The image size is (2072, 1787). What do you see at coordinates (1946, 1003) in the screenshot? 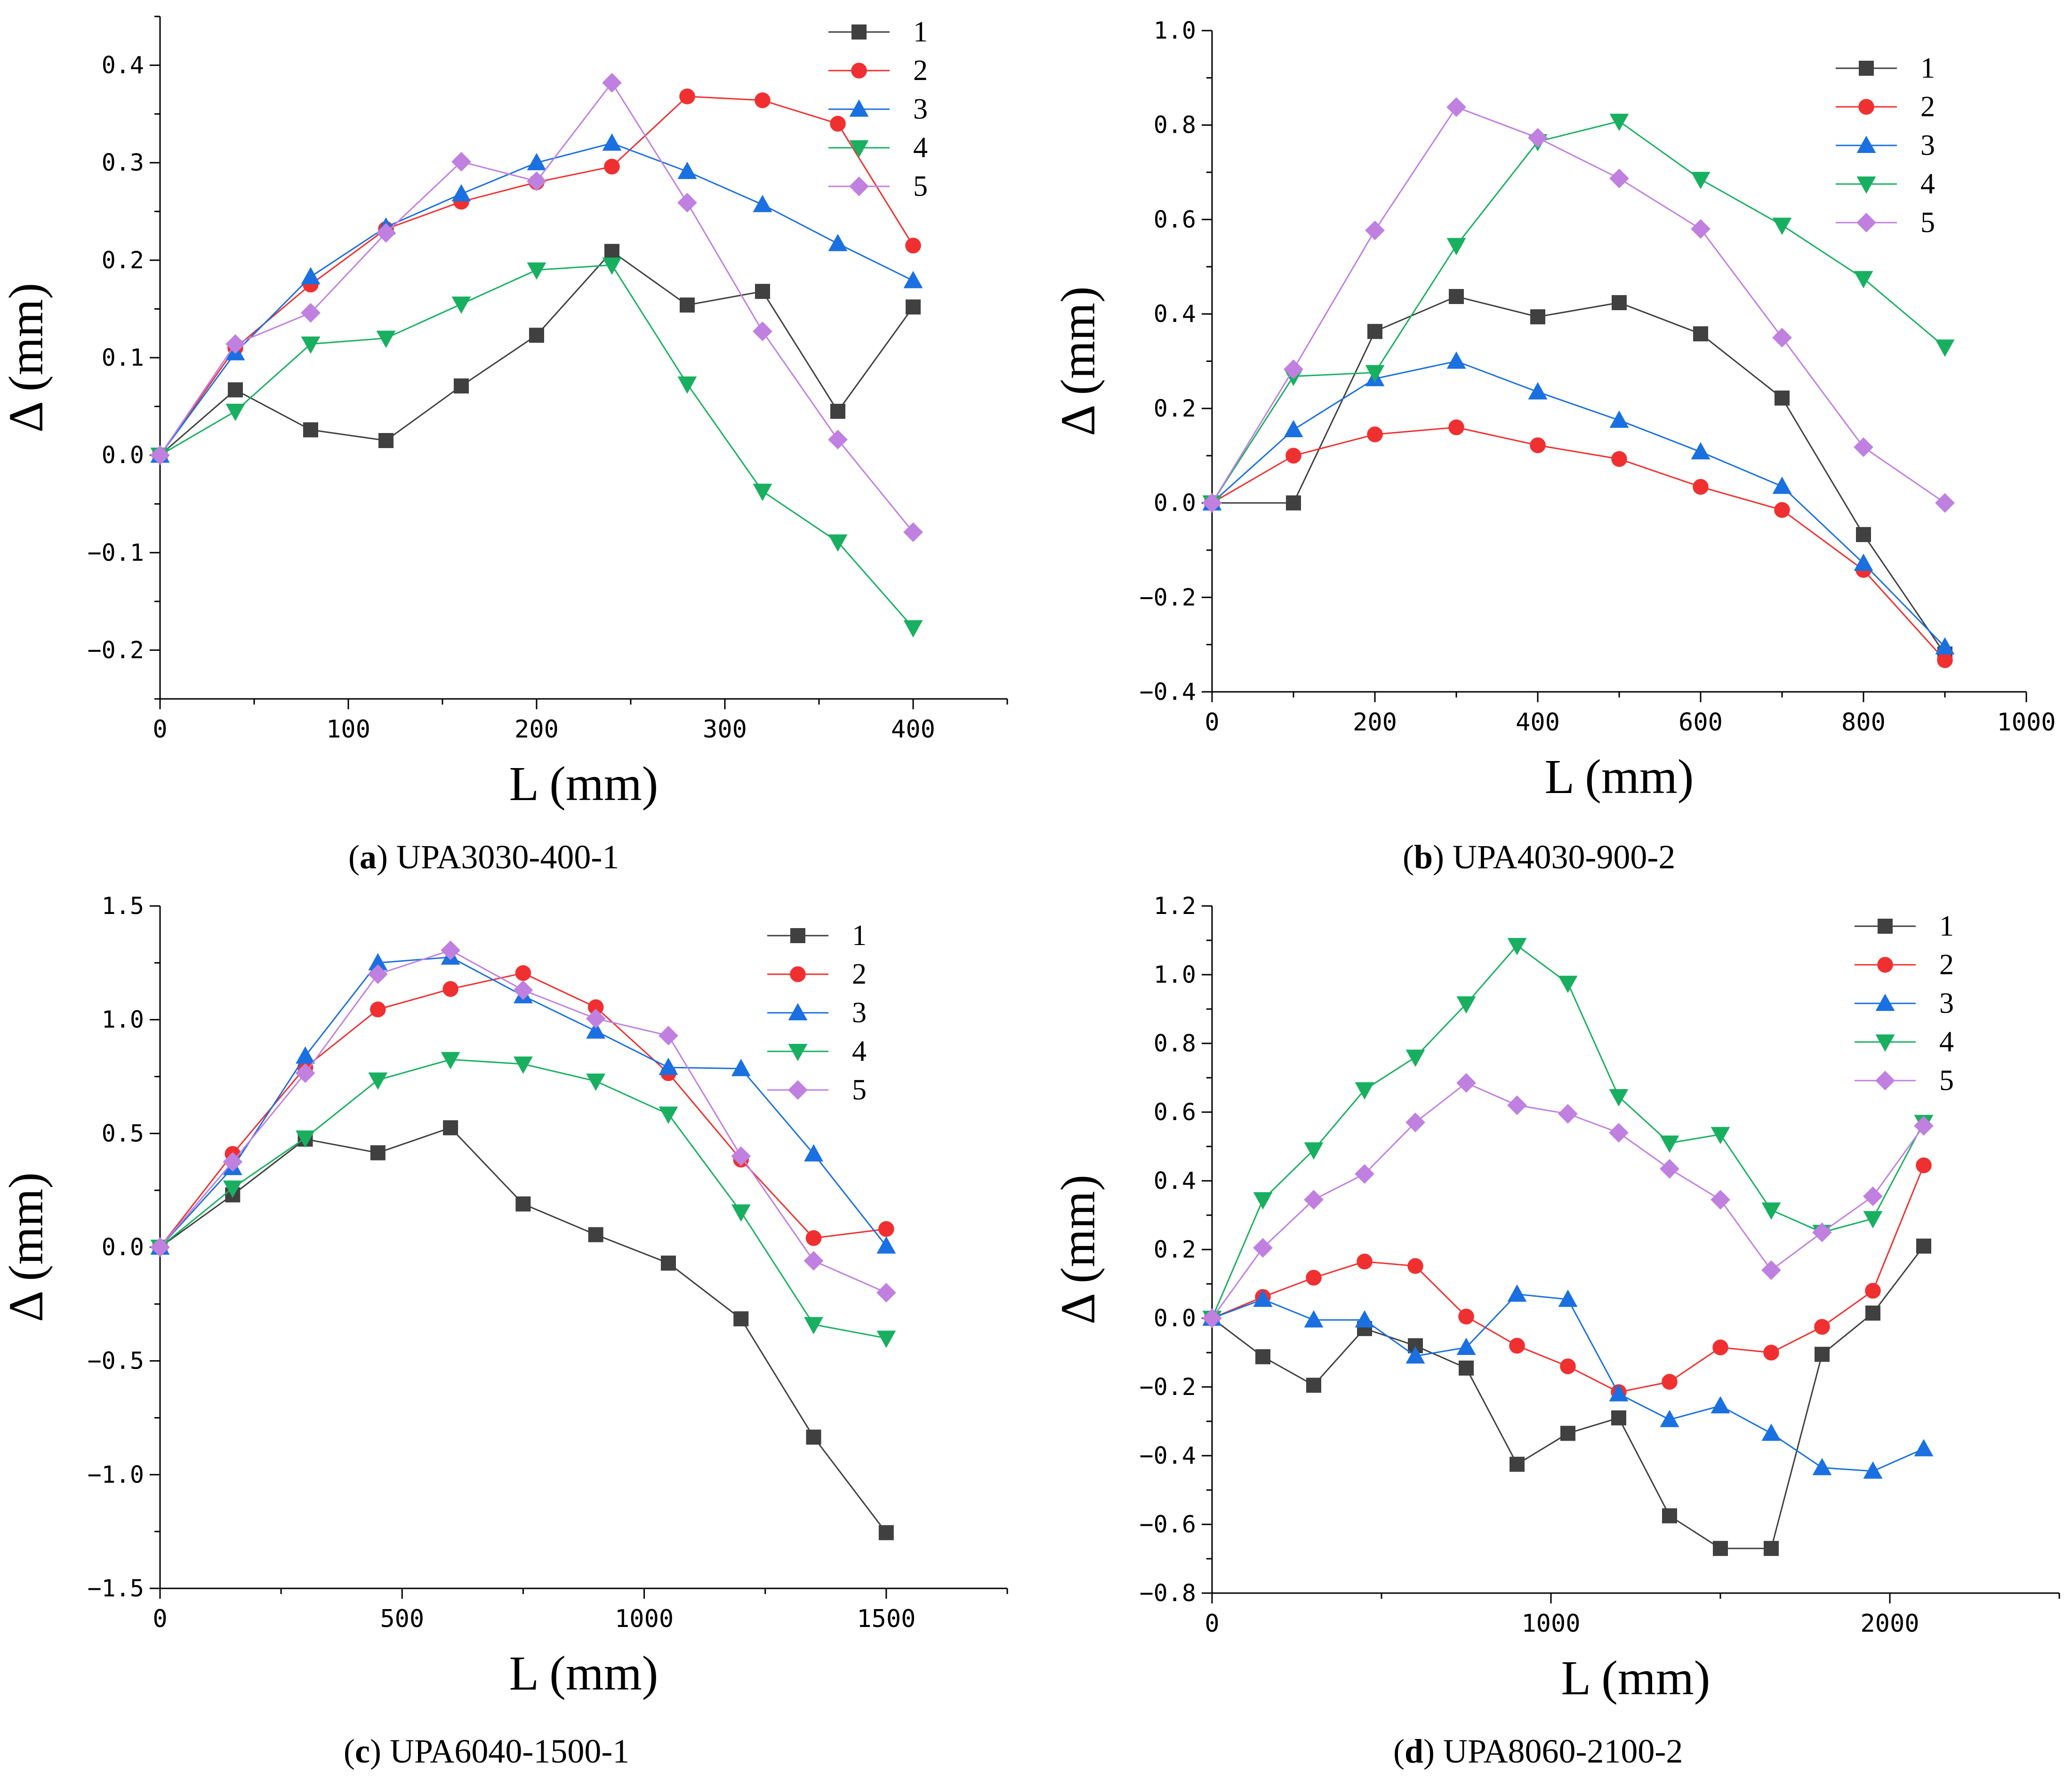
I see `legend-label: 3` at bounding box center [1946, 1003].